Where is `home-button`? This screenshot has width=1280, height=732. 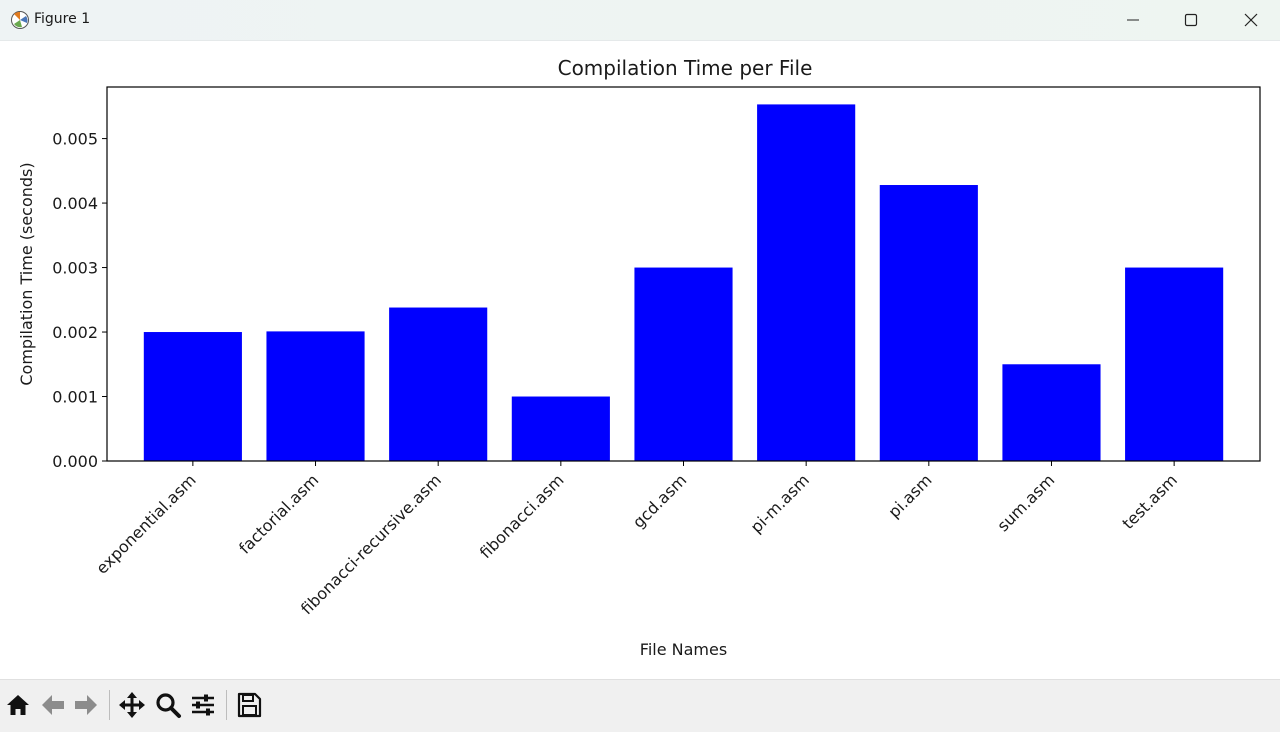
home-button is located at coordinates (18, 705).